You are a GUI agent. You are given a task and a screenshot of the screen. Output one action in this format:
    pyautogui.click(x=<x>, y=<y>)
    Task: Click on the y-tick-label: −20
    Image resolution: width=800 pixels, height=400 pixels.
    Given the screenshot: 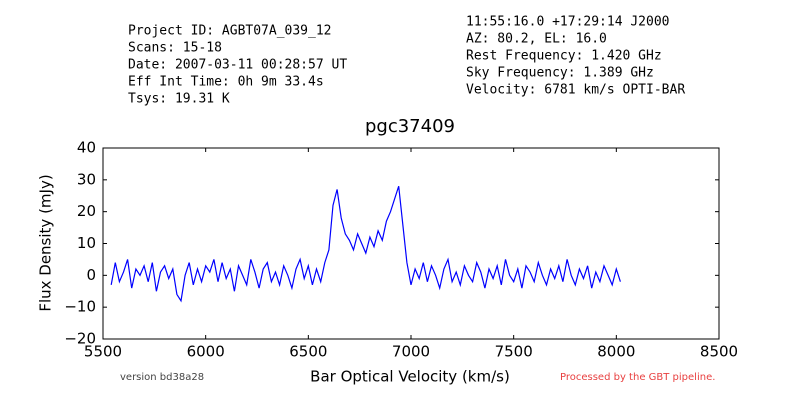 What is the action you would take?
    pyautogui.click(x=80, y=339)
    